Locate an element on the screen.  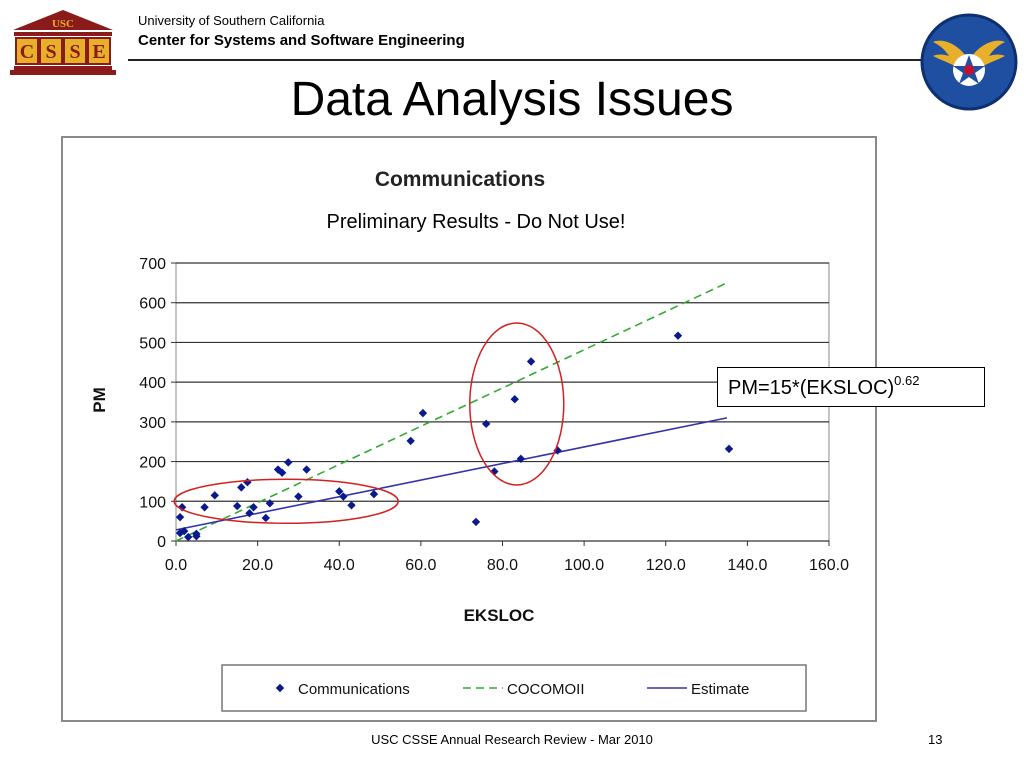
highlight-ellipse-small-projects is located at coordinates (286, 501).